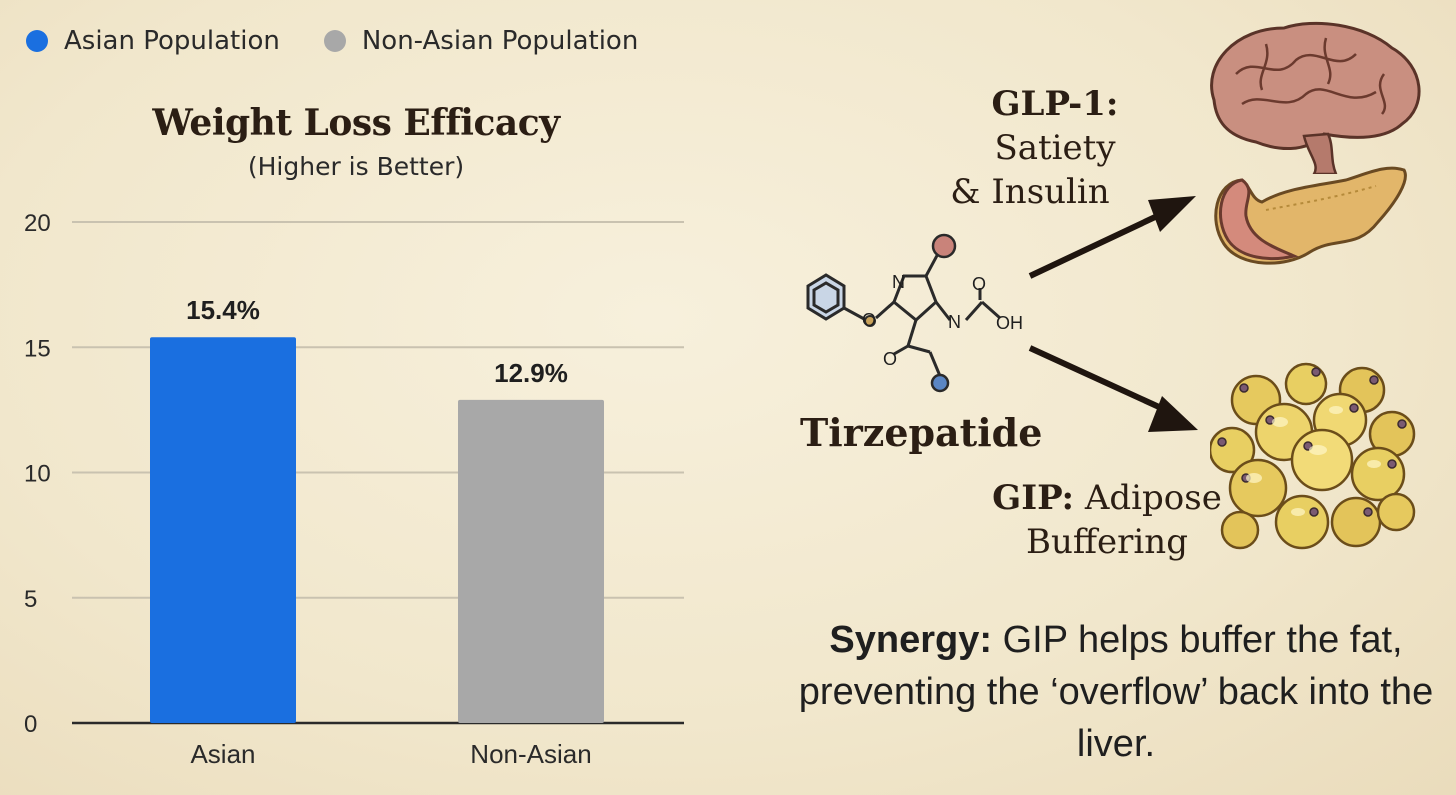 Image resolution: width=1456 pixels, height=795 pixels. What do you see at coordinates (1113, 314) in the screenshot?
I see `arrows` at bounding box center [1113, 314].